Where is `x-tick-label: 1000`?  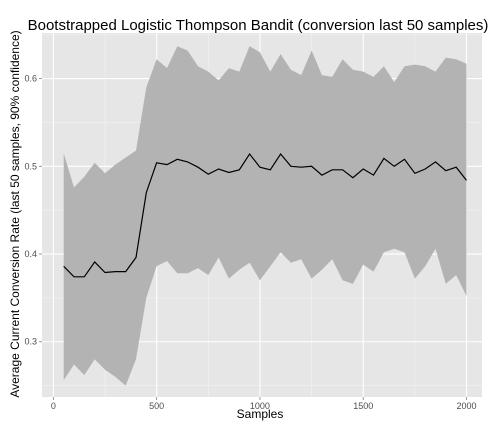 x-tick-label: 1000 is located at coordinates (260, 406).